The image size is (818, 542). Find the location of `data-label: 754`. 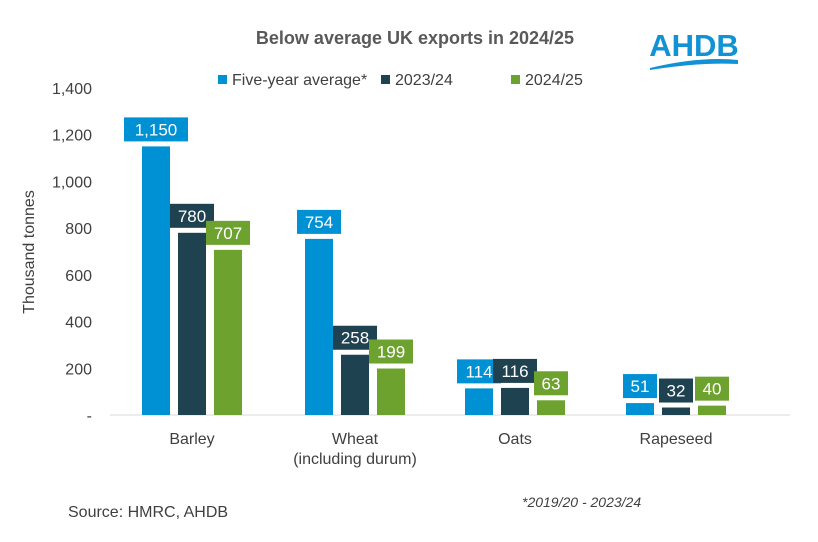

data-label: 754 is located at coordinates (319, 222).